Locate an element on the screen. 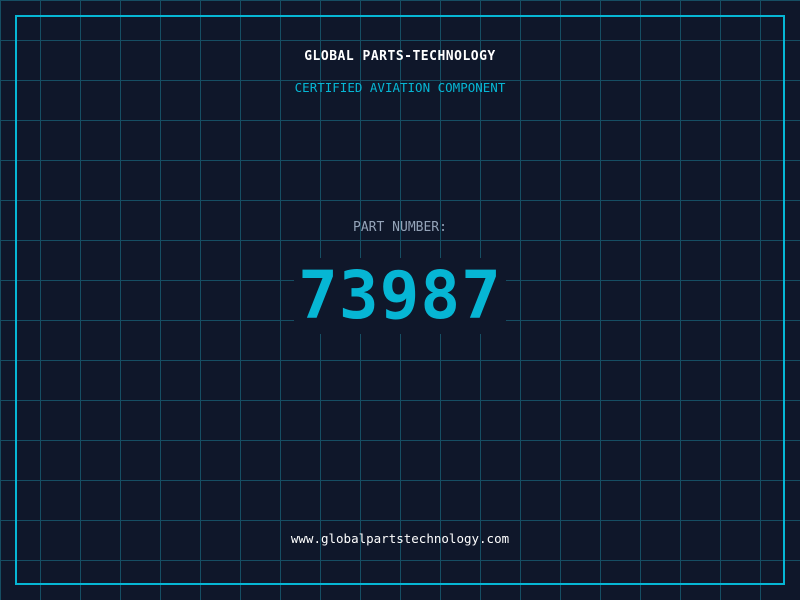 This screenshot has height=600, width=800. part-number-label: PART NUMBER: is located at coordinates (400, 227).